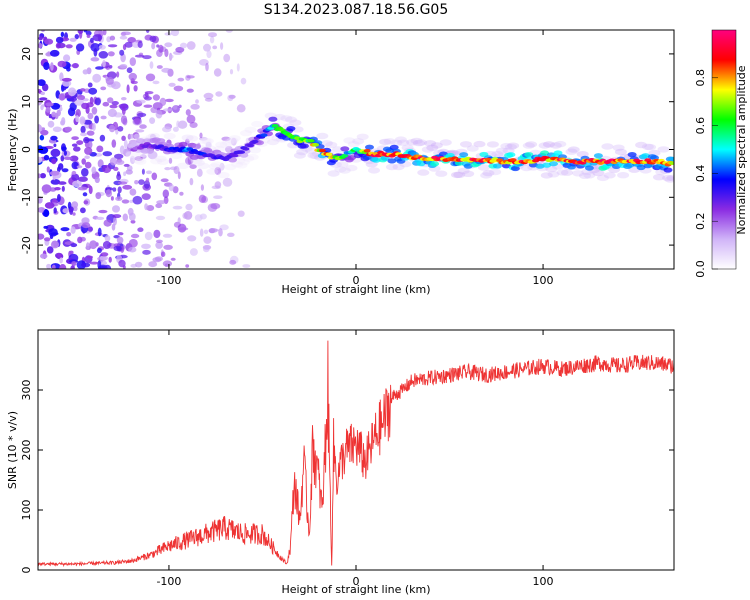  I want to click on x-tick-label: 100, so click(543, 280).